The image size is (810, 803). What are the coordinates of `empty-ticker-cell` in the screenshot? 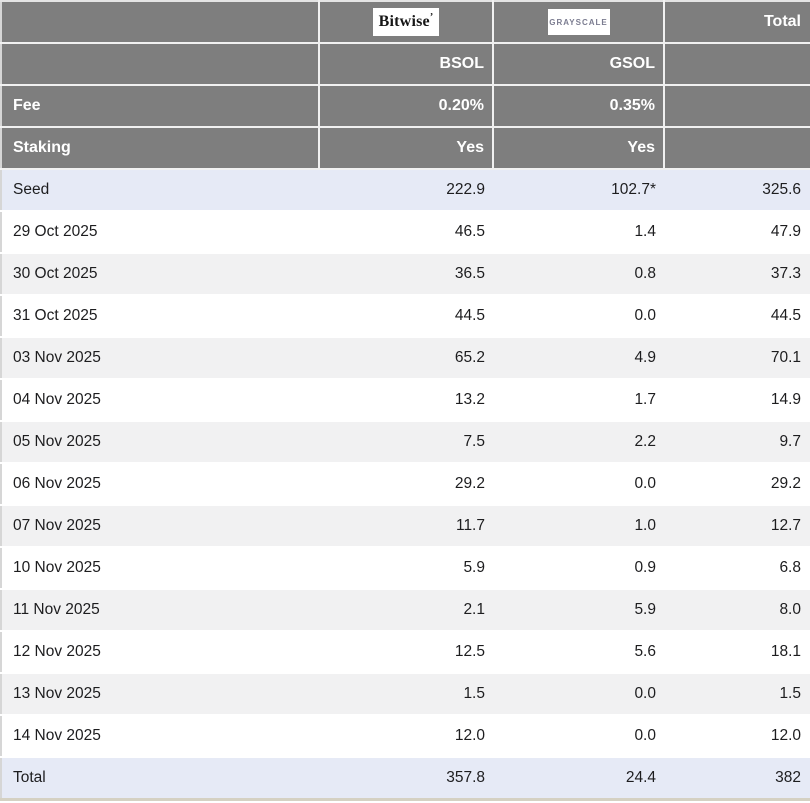 It's located at (160, 64).